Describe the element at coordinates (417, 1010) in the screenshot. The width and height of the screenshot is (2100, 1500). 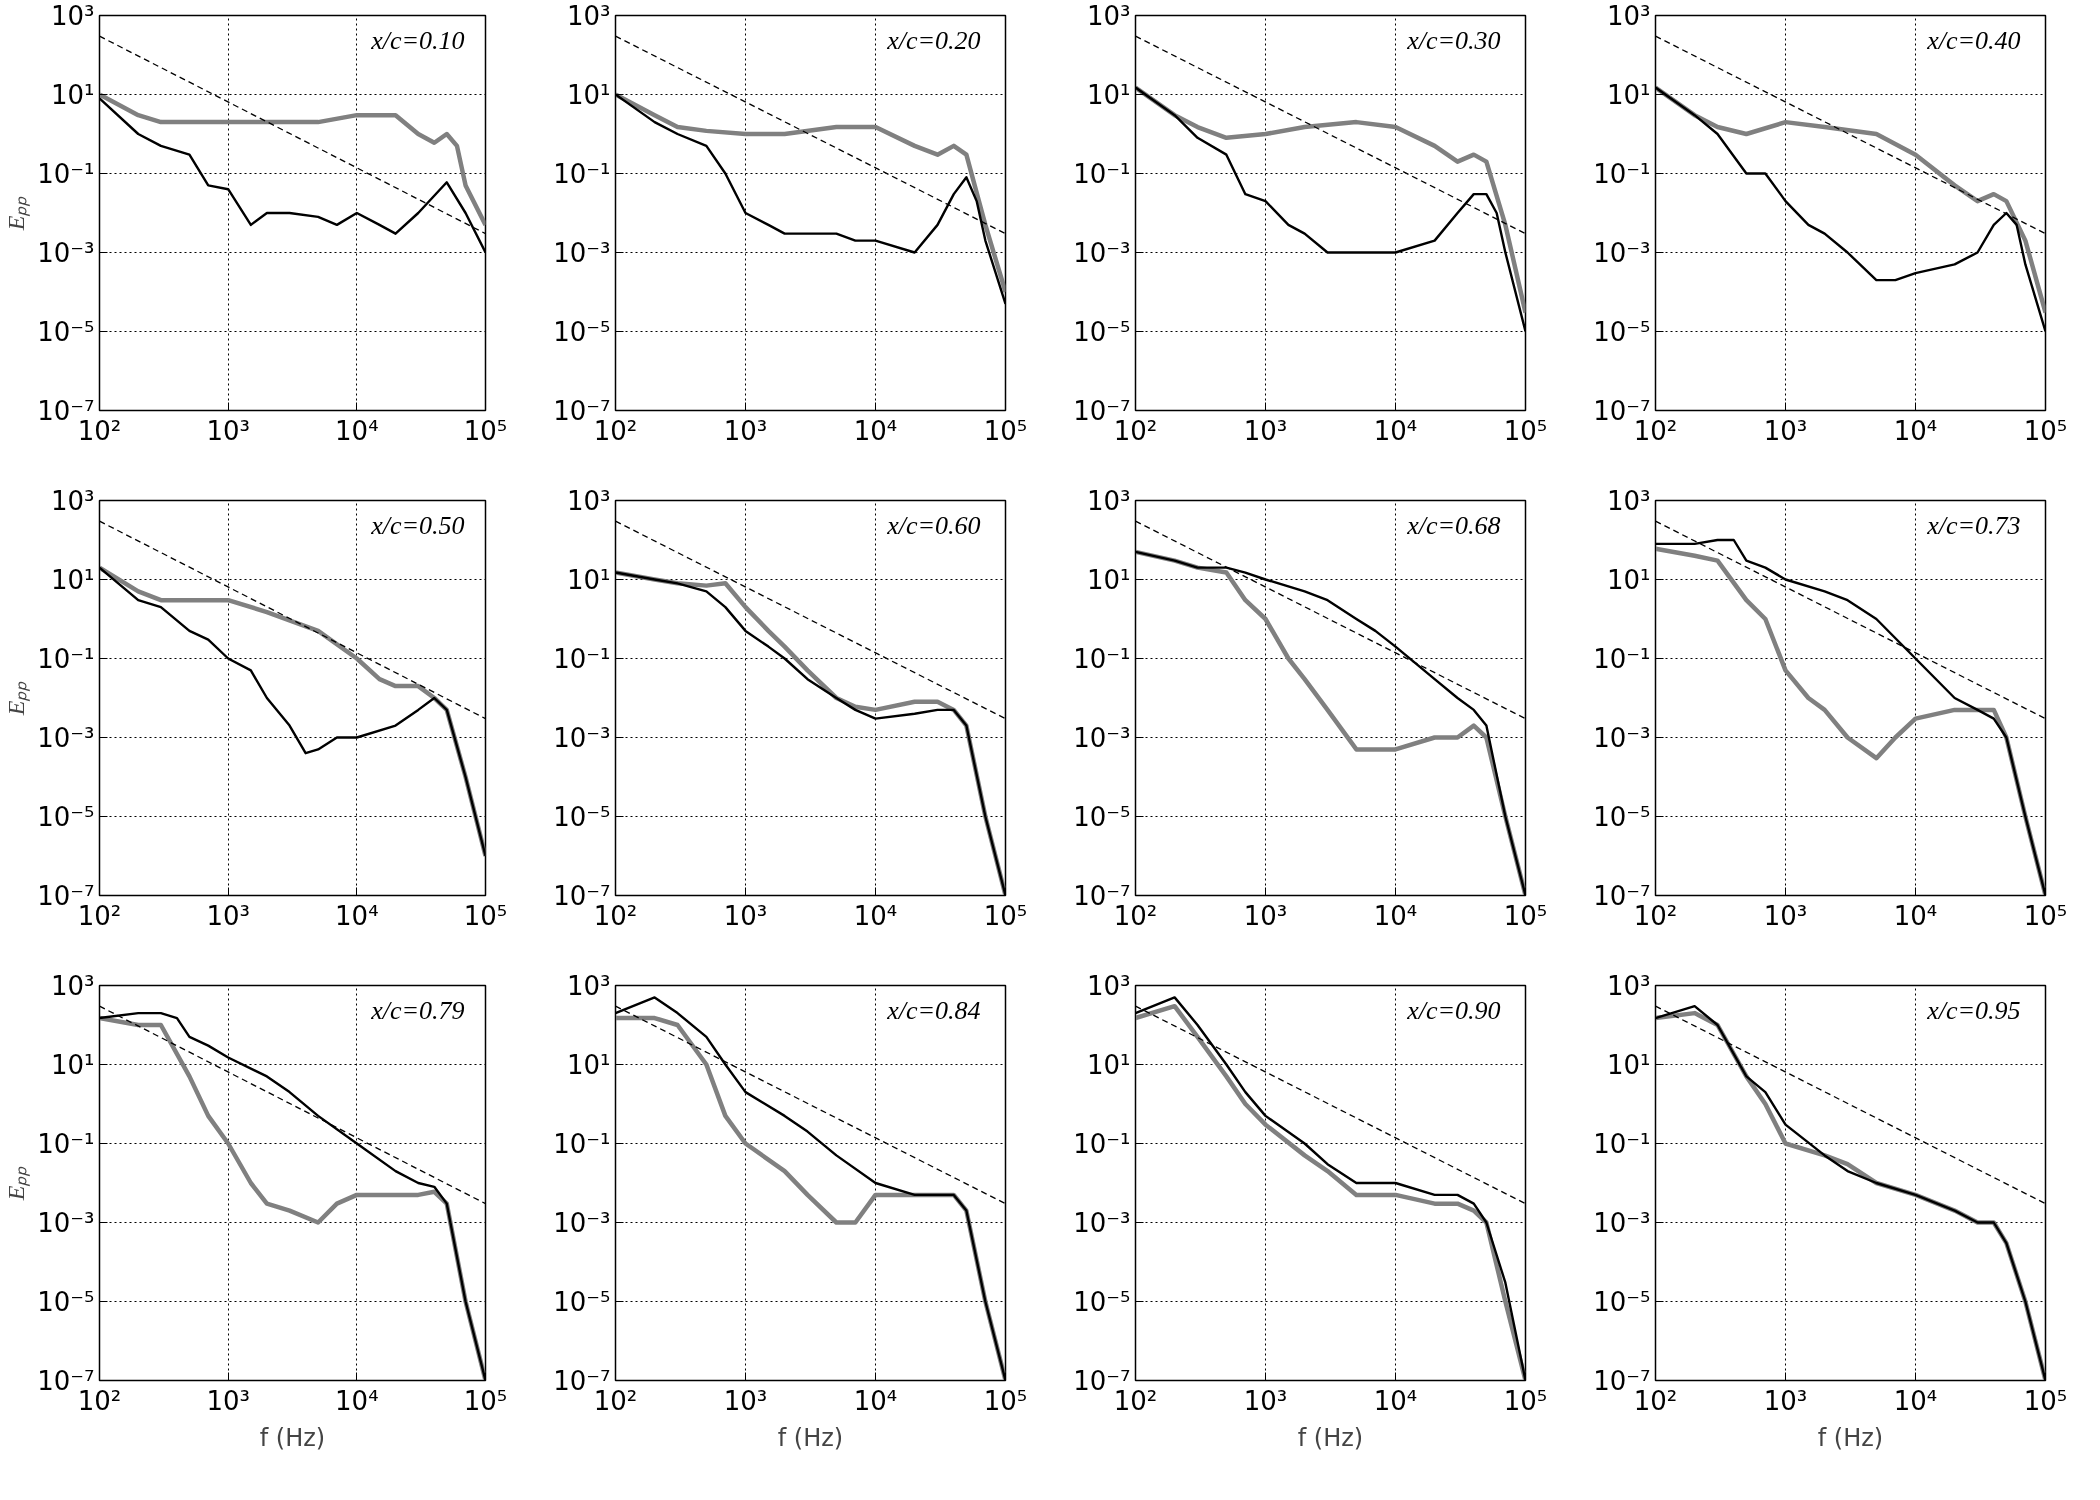
I see `annotation: x/c=0.79` at that location.